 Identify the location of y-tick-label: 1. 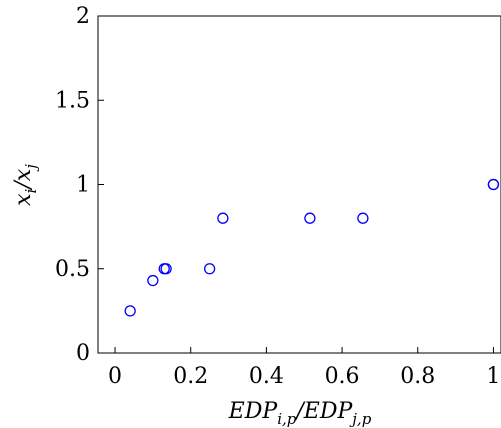
(83, 185).